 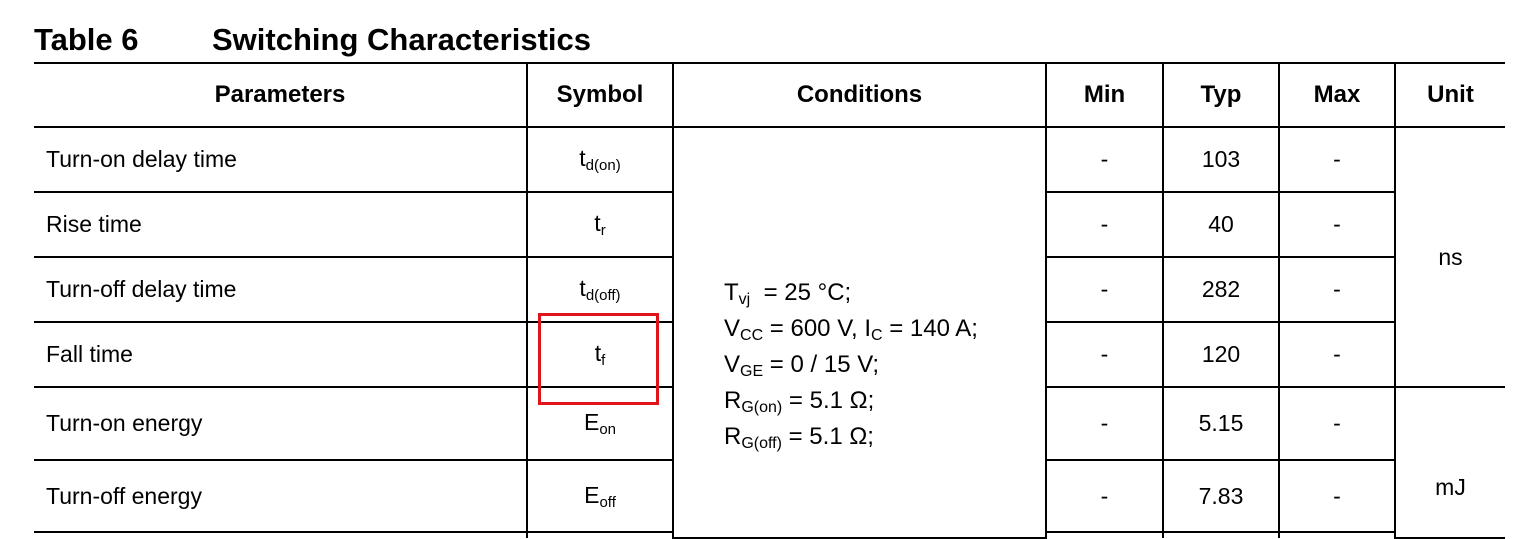 What do you see at coordinates (603, 360) in the screenshot?
I see `symbol-subscript: f` at bounding box center [603, 360].